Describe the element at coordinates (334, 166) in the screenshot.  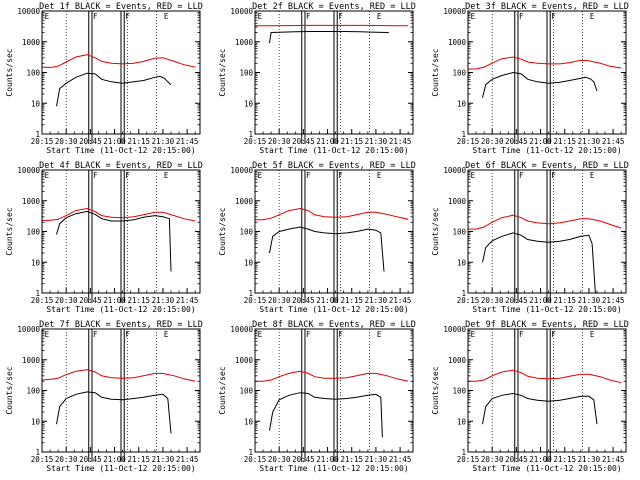
I see `chart-title: Det 5f BLACK = Events, RED = LLD` at that location.